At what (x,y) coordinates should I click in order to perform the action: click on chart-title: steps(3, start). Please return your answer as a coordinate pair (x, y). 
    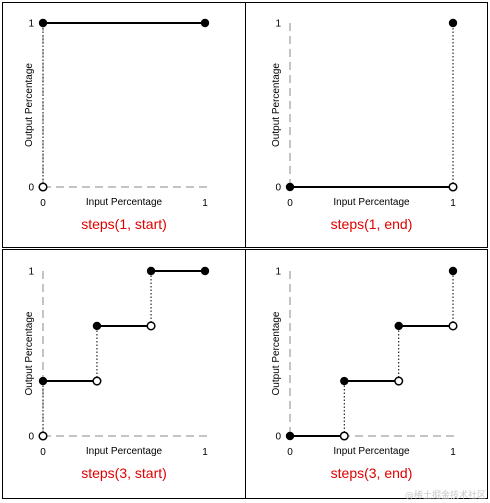
    Looking at the image, I should click on (124, 473).